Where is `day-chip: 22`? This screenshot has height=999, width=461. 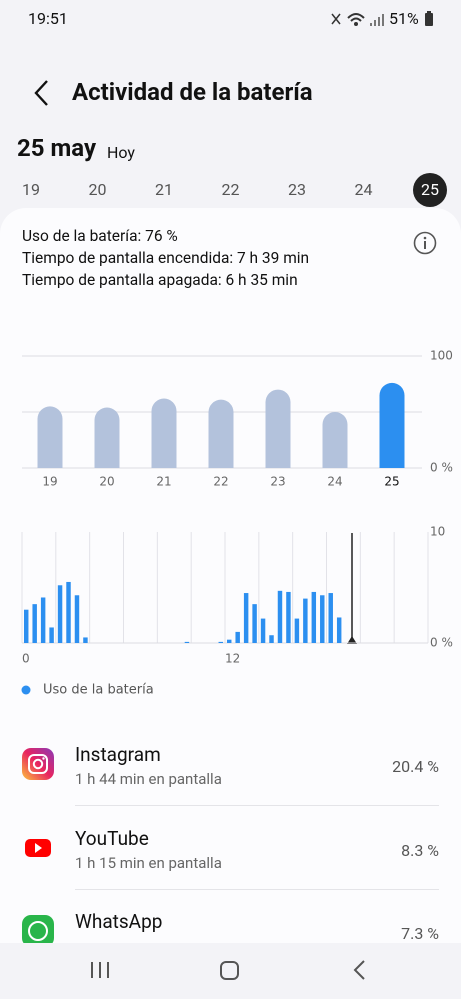 day-chip: 22 is located at coordinates (230, 189).